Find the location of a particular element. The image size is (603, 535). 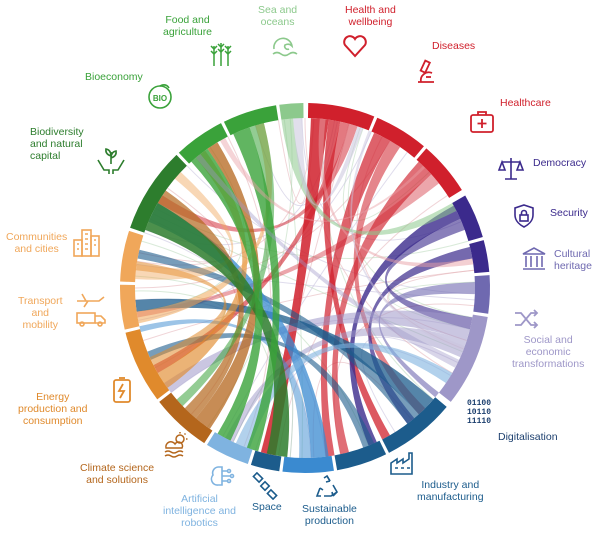

binary-code-icon: 01100 10110 11110 is located at coordinates (479, 412).